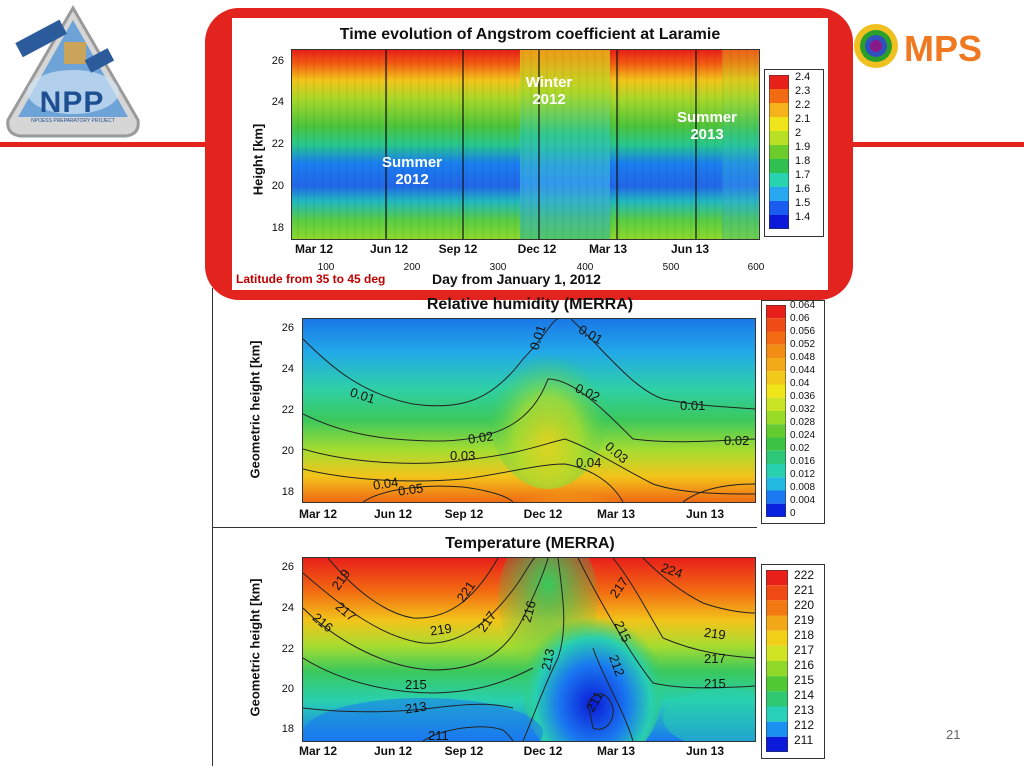 Image resolution: width=1024 pixels, height=768 pixels. What do you see at coordinates (393, 751) in the screenshot?
I see `temperature-month-tick: Jun 12` at bounding box center [393, 751].